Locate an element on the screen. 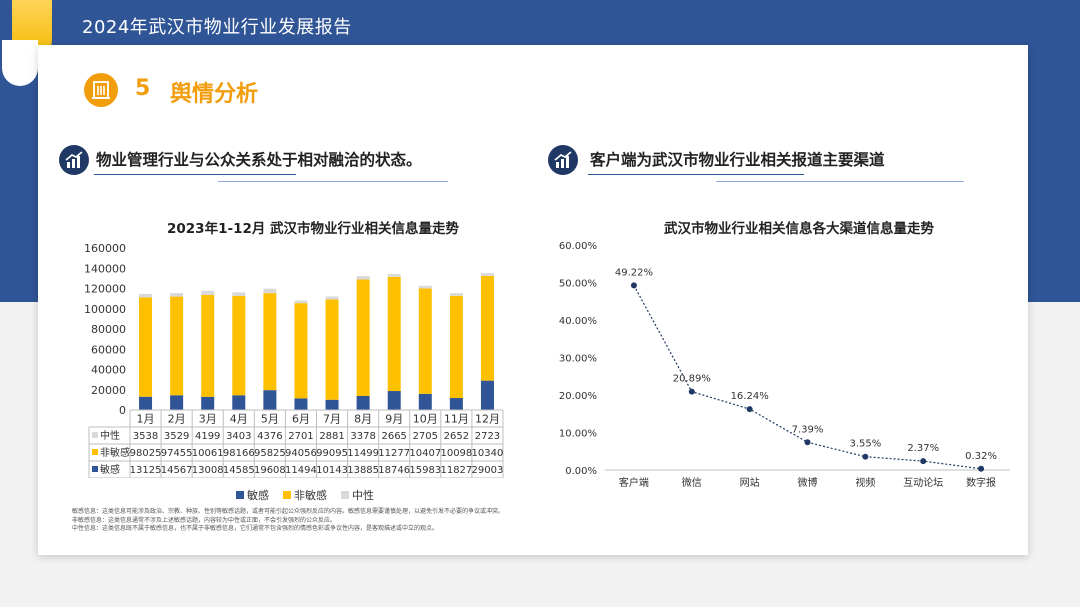  table-cell: 15983 is located at coordinates (425, 470).